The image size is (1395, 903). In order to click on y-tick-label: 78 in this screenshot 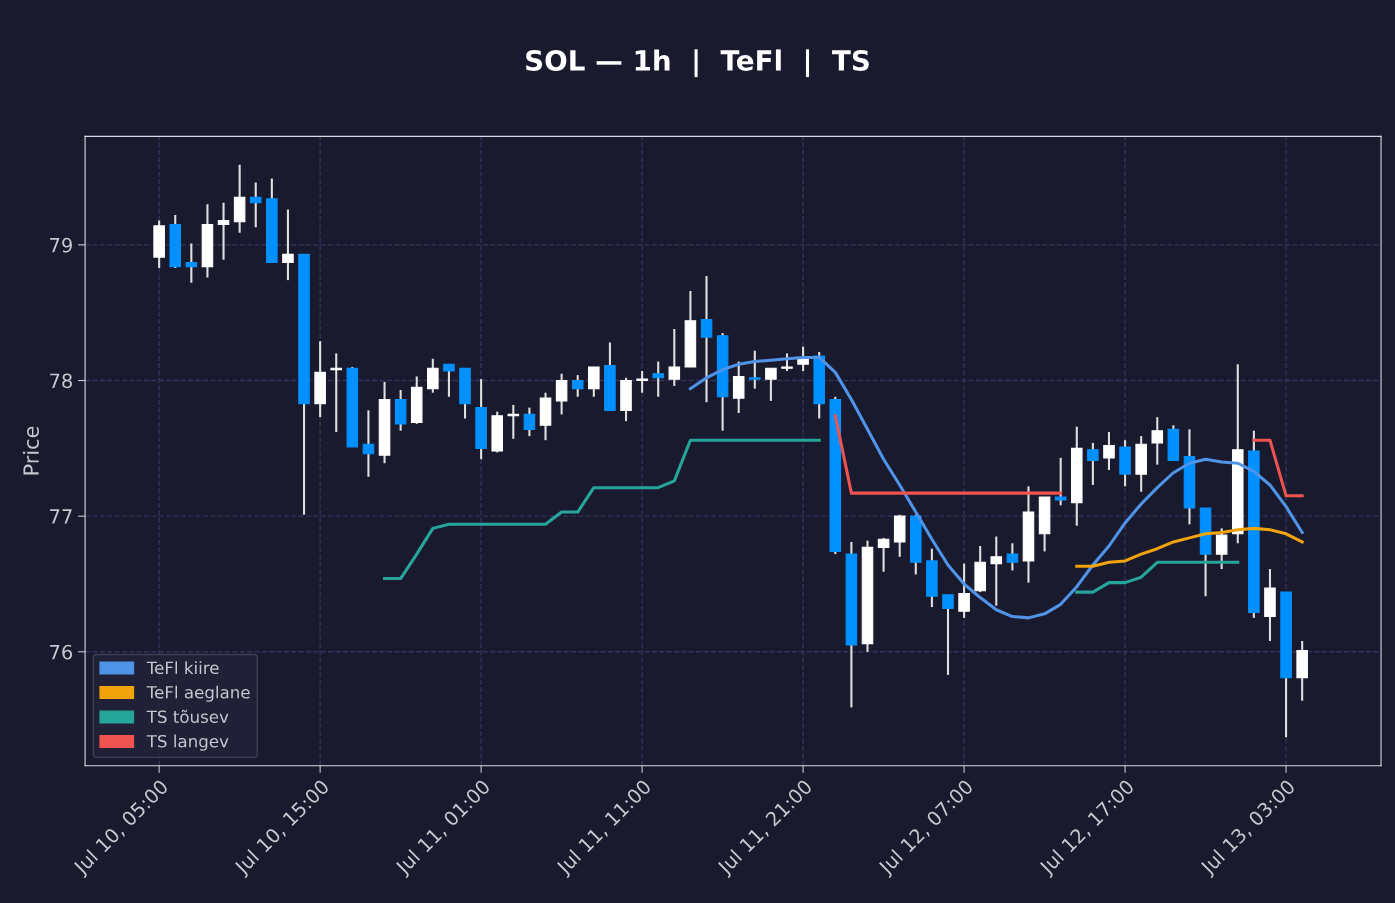, I will do `click(61, 381)`.